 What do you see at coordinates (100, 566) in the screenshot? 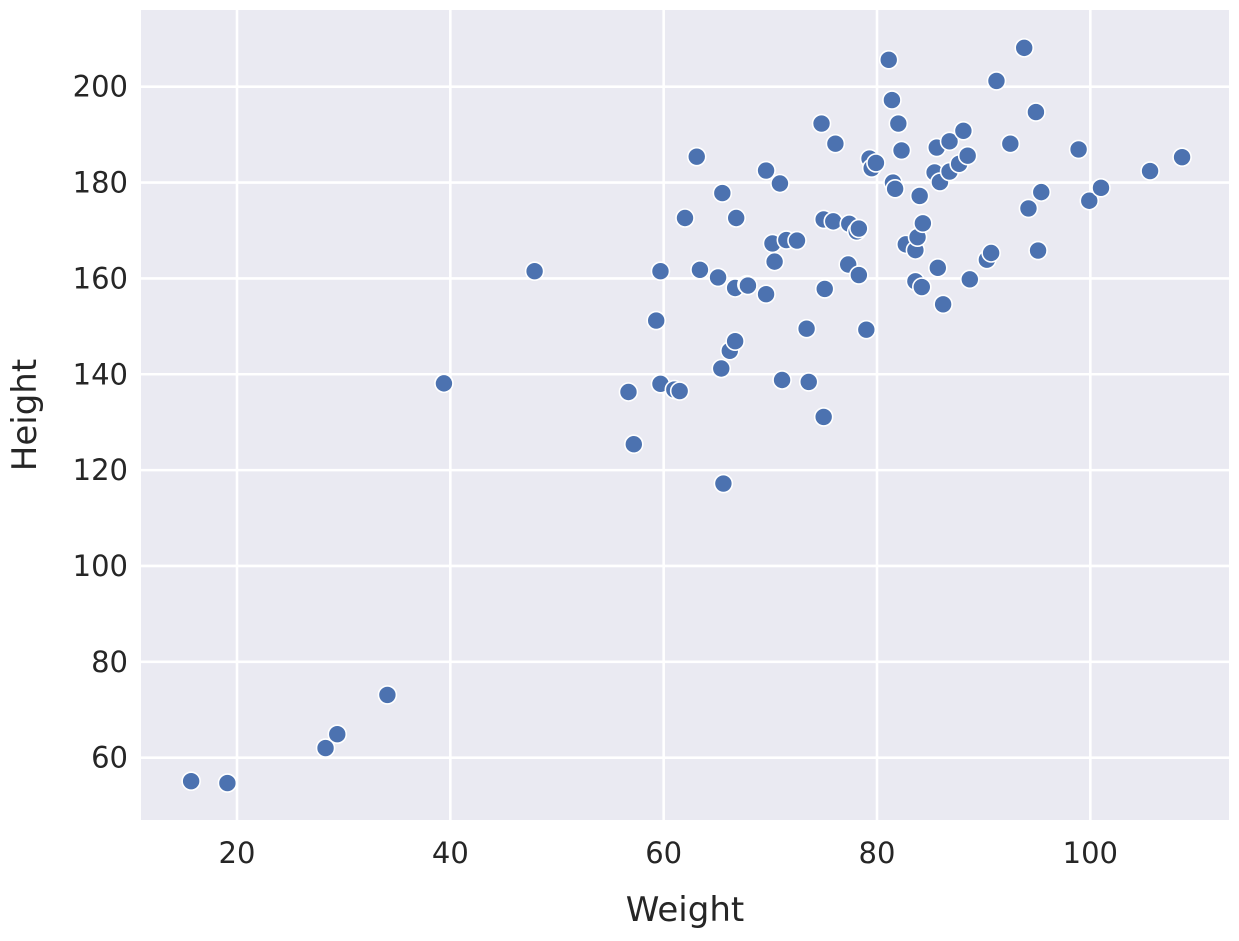
I see `y-tick-label: 100` at bounding box center [100, 566].